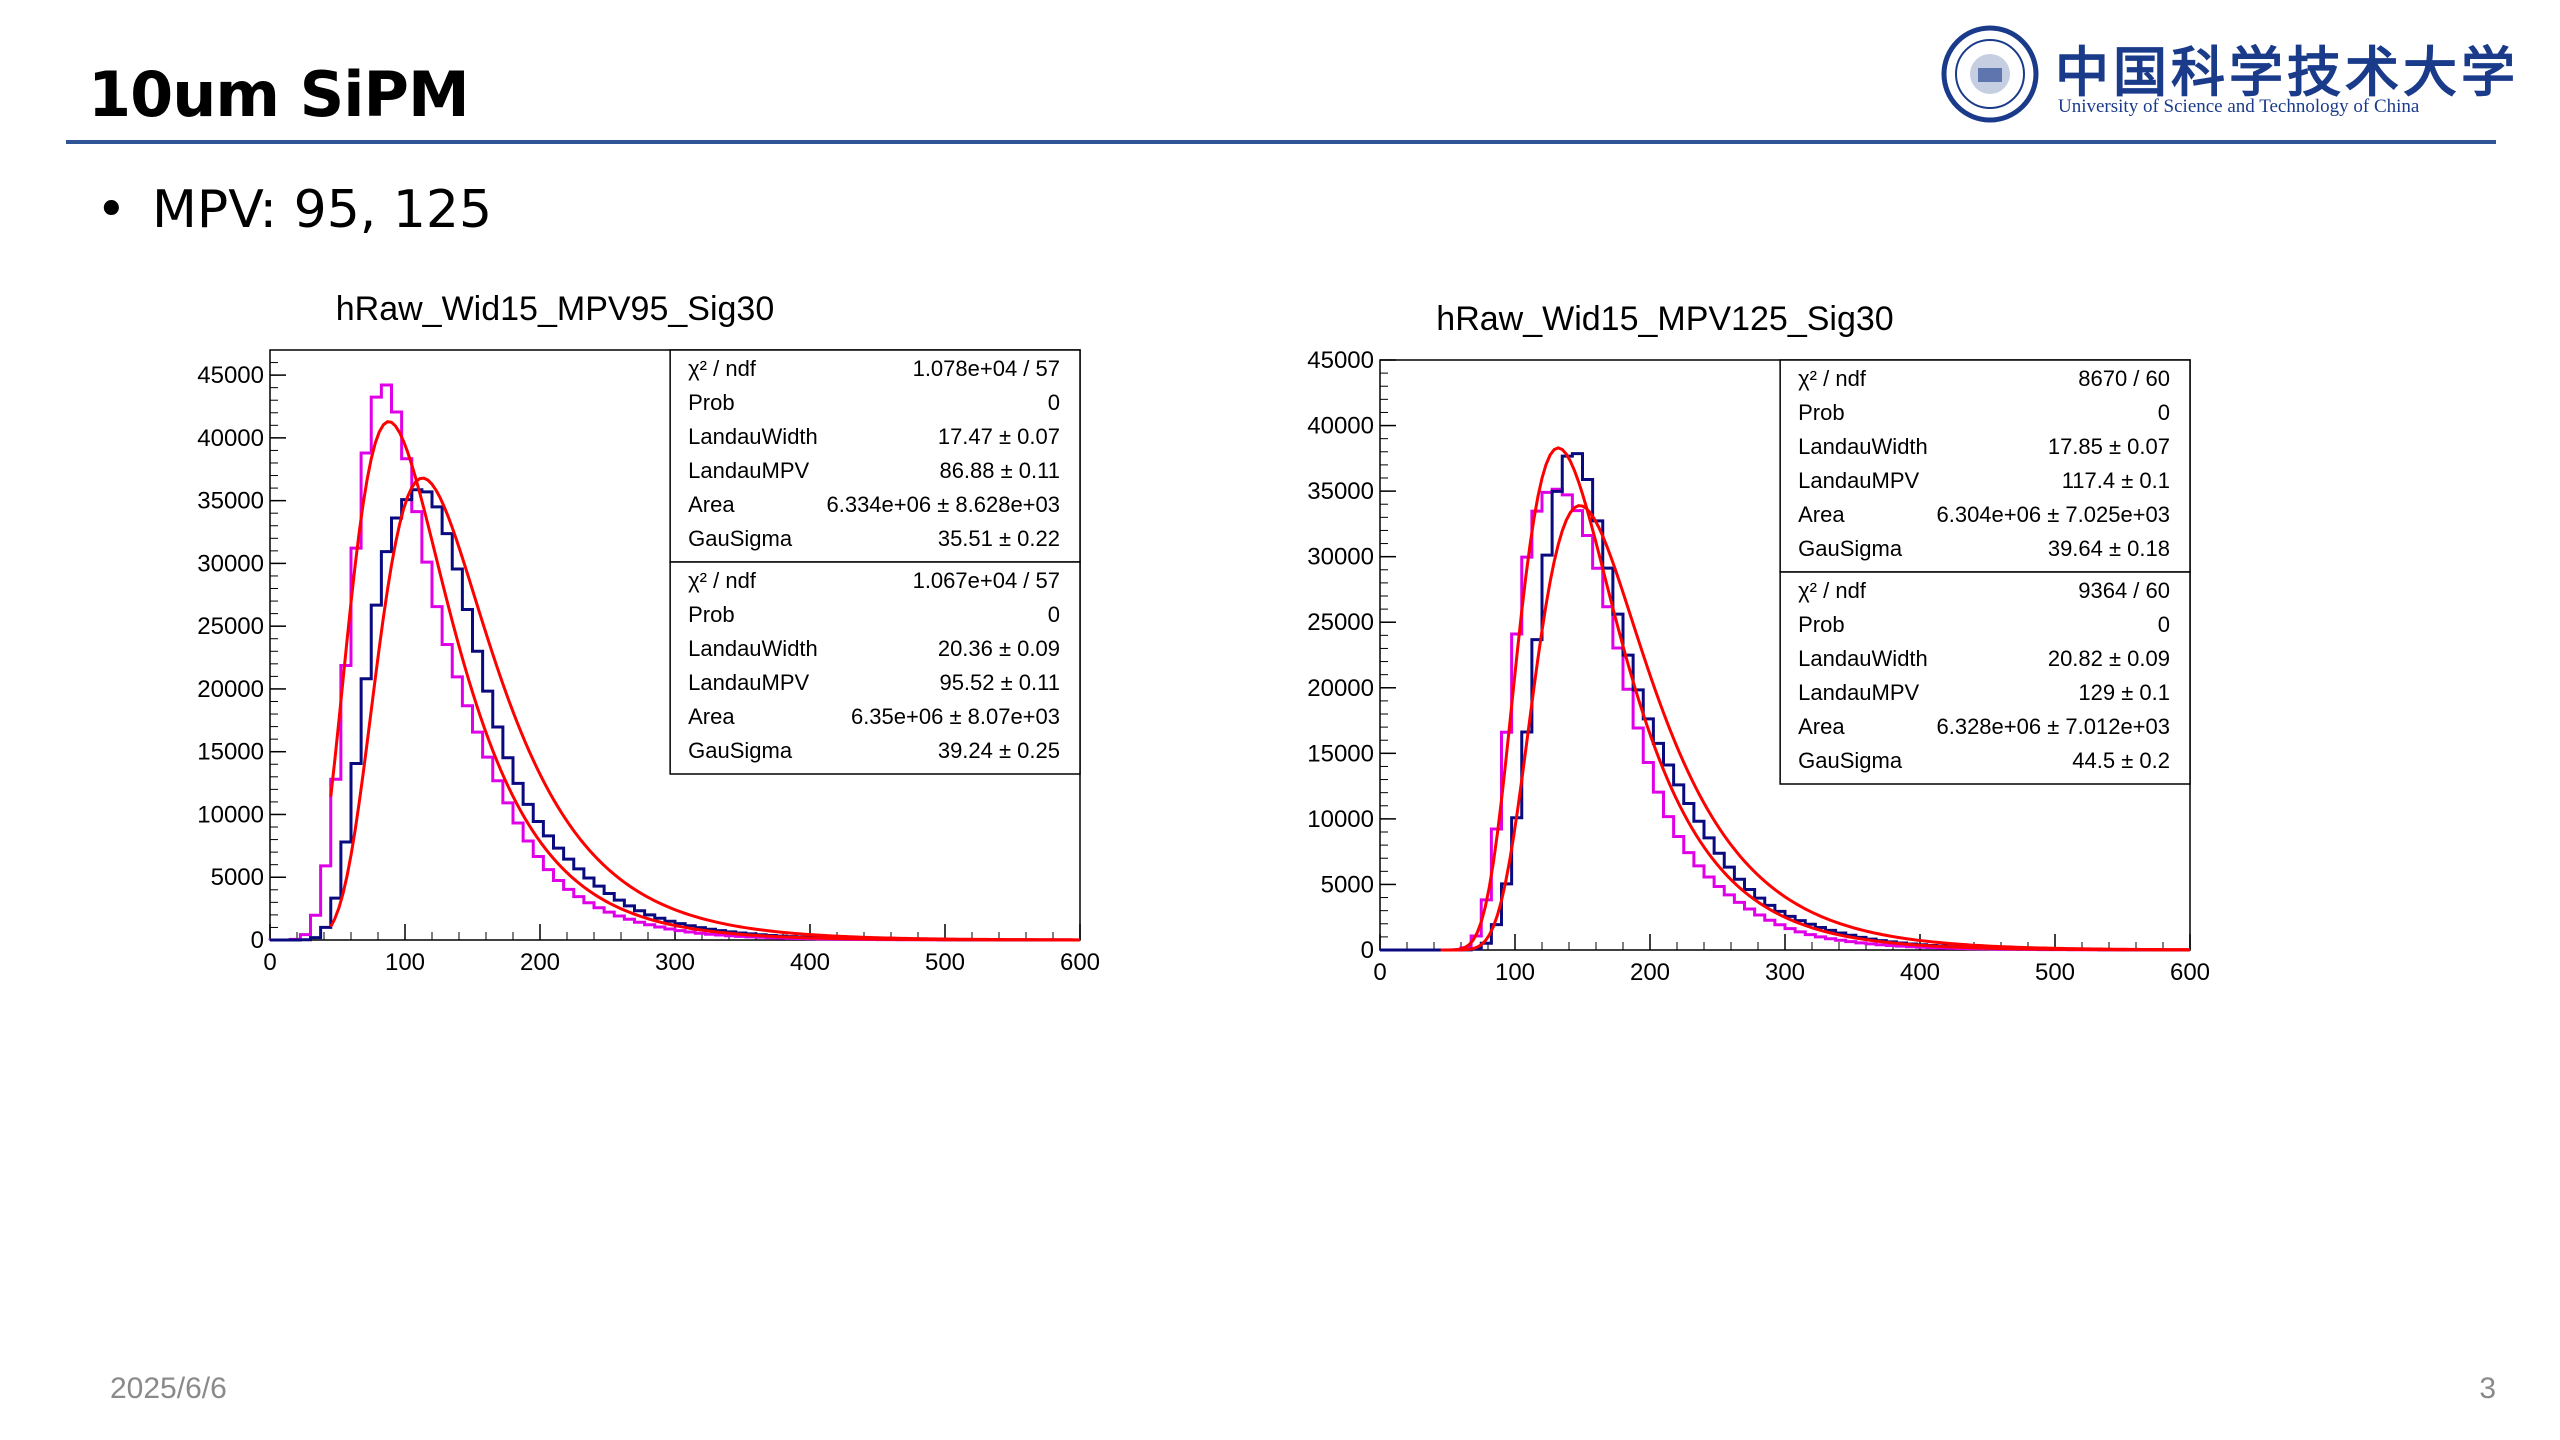 This screenshot has width=2560, height=1440. Describe the element at coordinates (555, 309) in the screenshot. I see `chart-title: hRaw_Wid15_MPV95_Sig30` at that location.